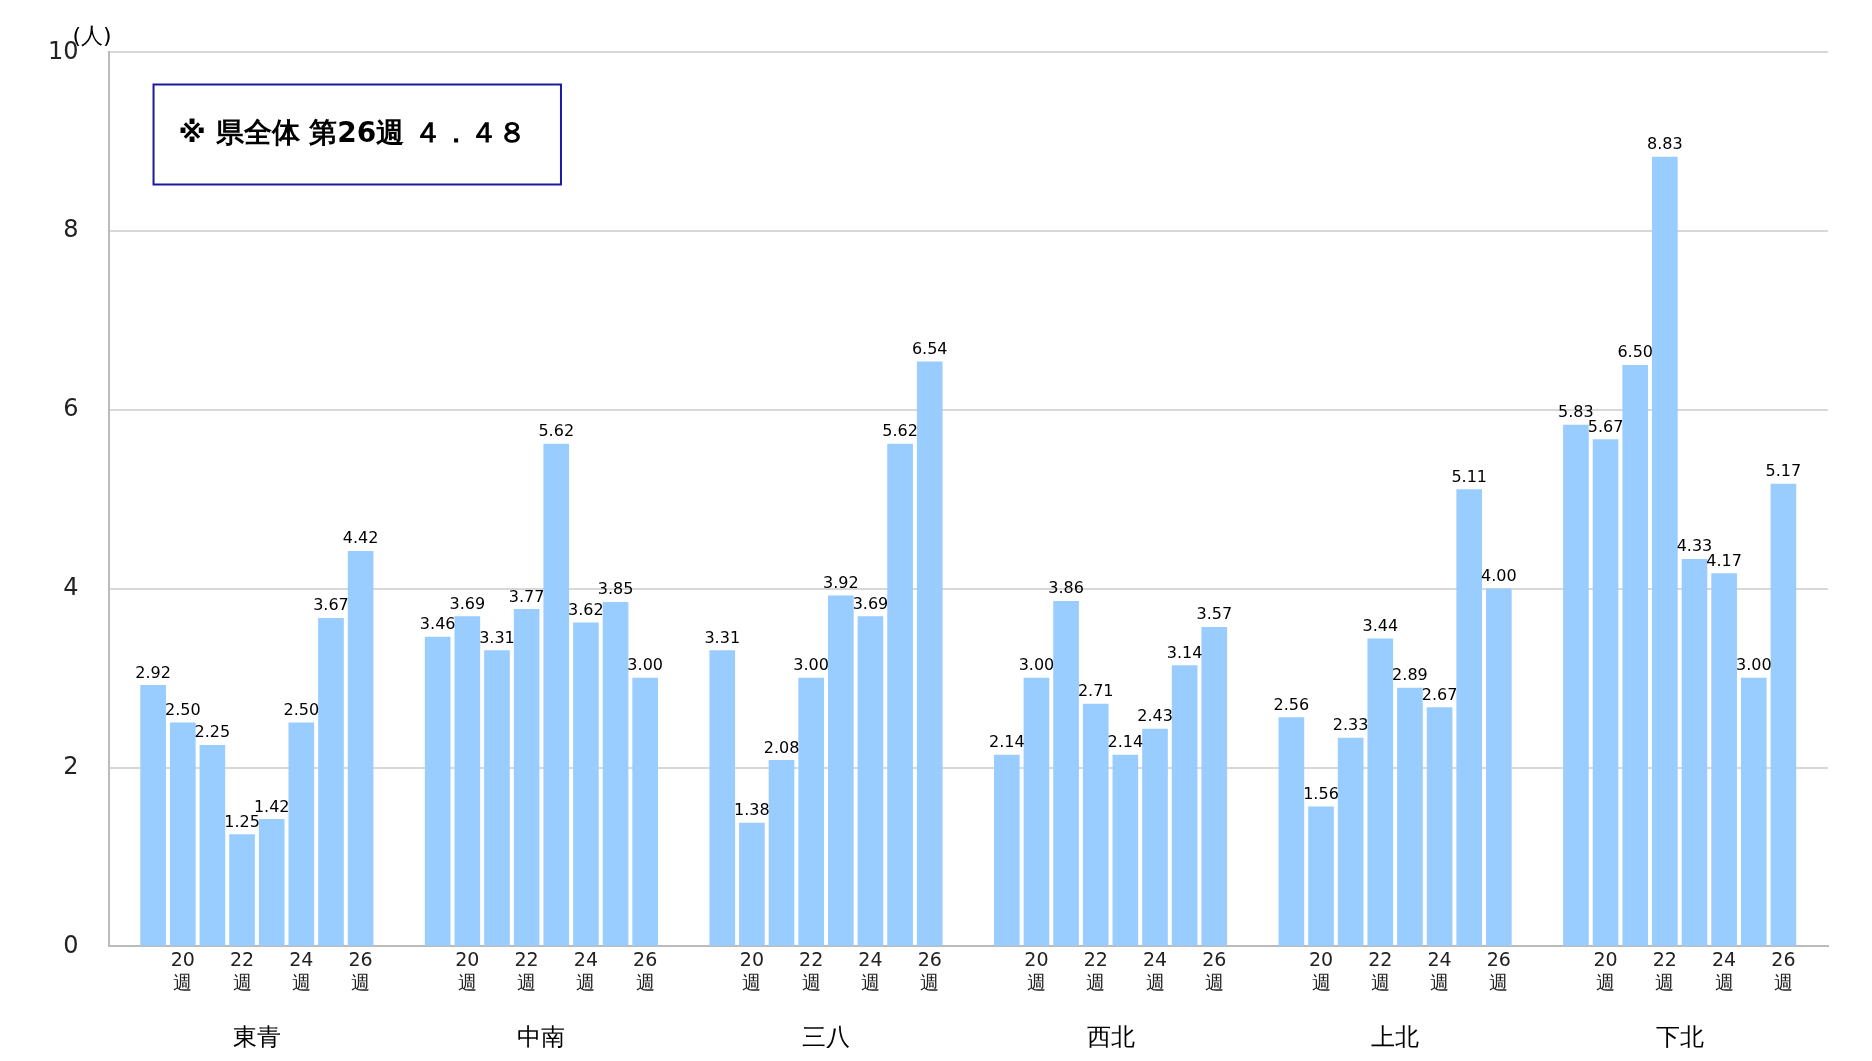  I want to click on data-label: 2.71, so click(1095, 691).